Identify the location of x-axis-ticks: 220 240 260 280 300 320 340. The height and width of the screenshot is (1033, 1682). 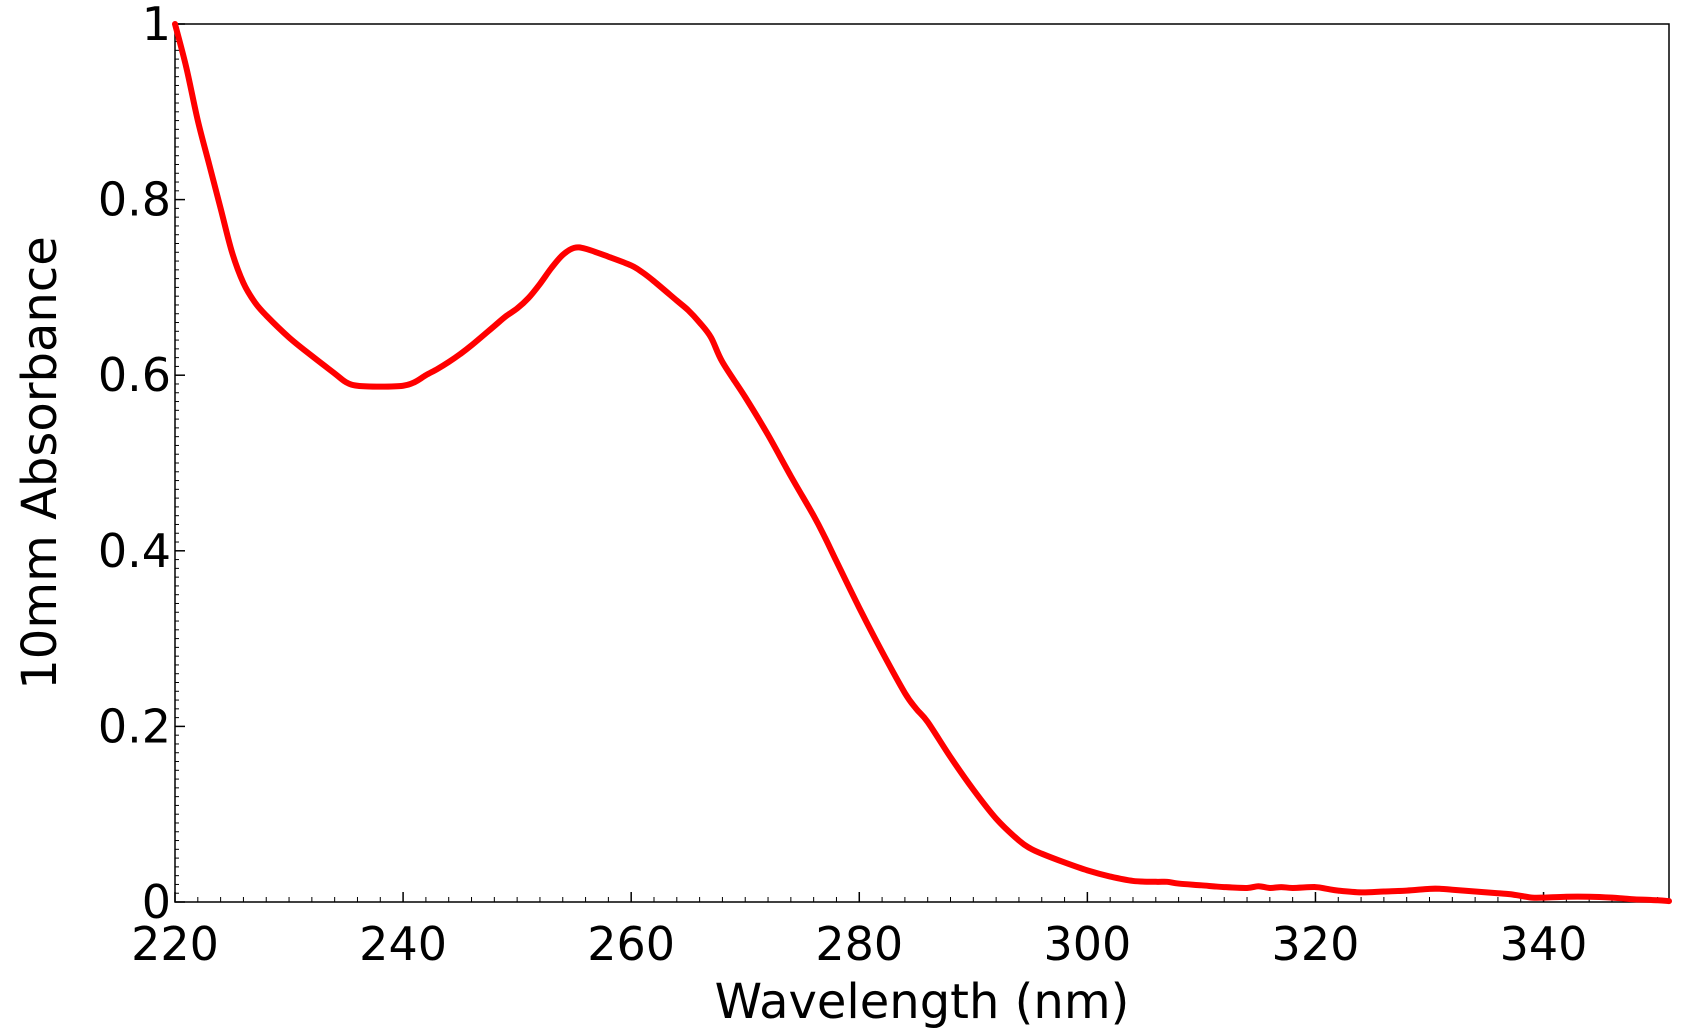
(859, 931).